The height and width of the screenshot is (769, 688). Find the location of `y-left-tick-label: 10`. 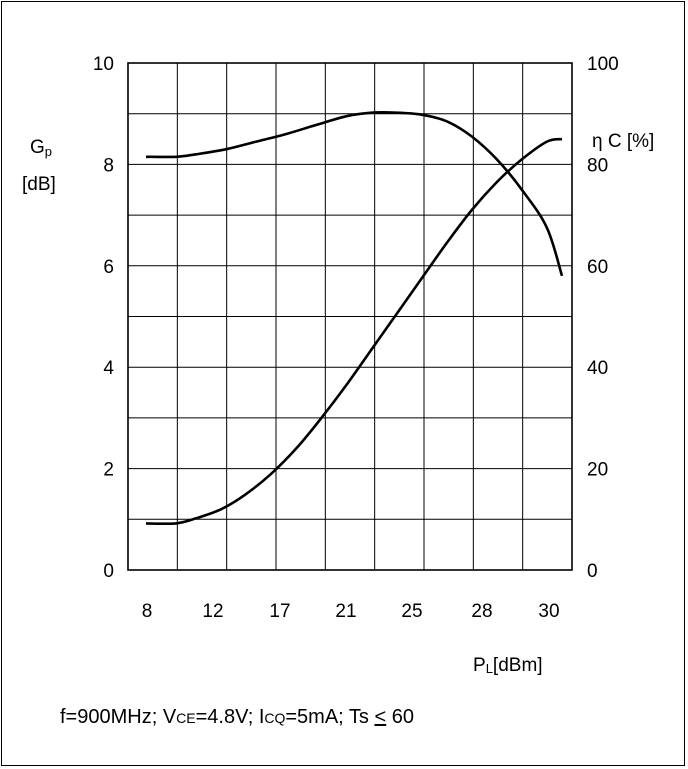

y-left-tick-label: 10 is located at coordinates (103, 64).